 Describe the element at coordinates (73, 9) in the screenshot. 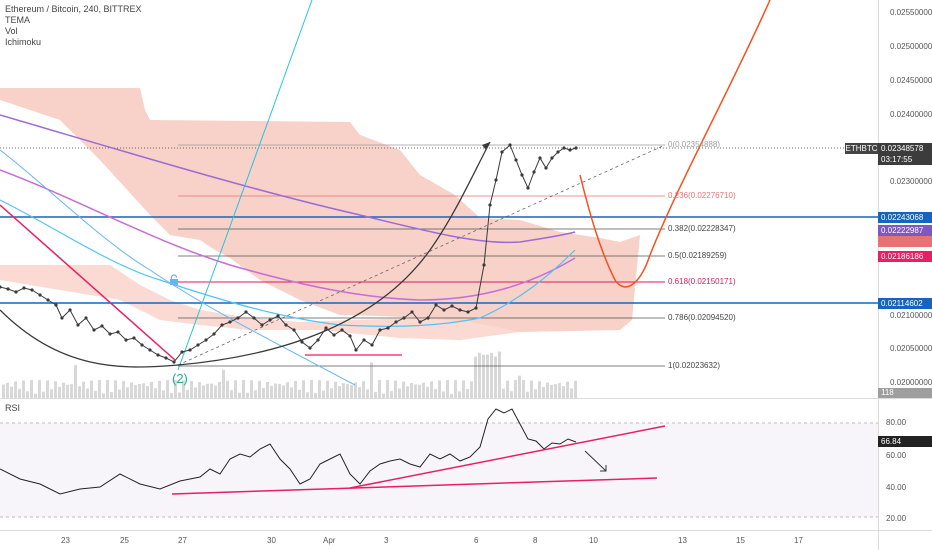

I see `symbol-title: Ethereum / Bitcoin, 240, BITTREX` at that location.